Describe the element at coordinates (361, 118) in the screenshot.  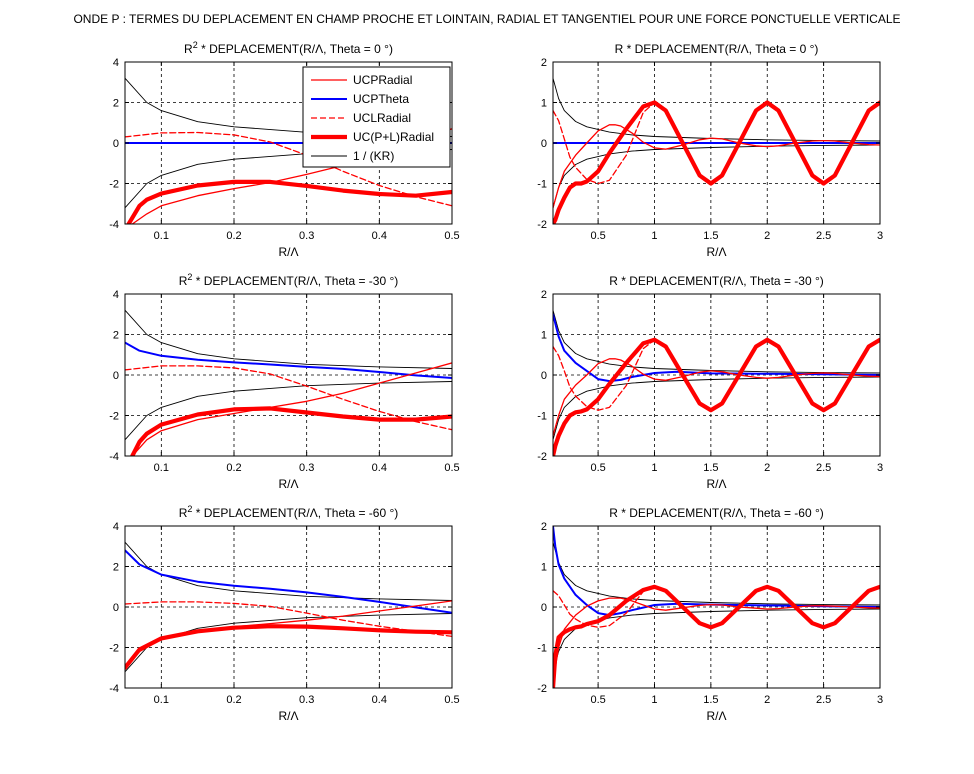
I see `legend-entry: UCLRadial` at that location.